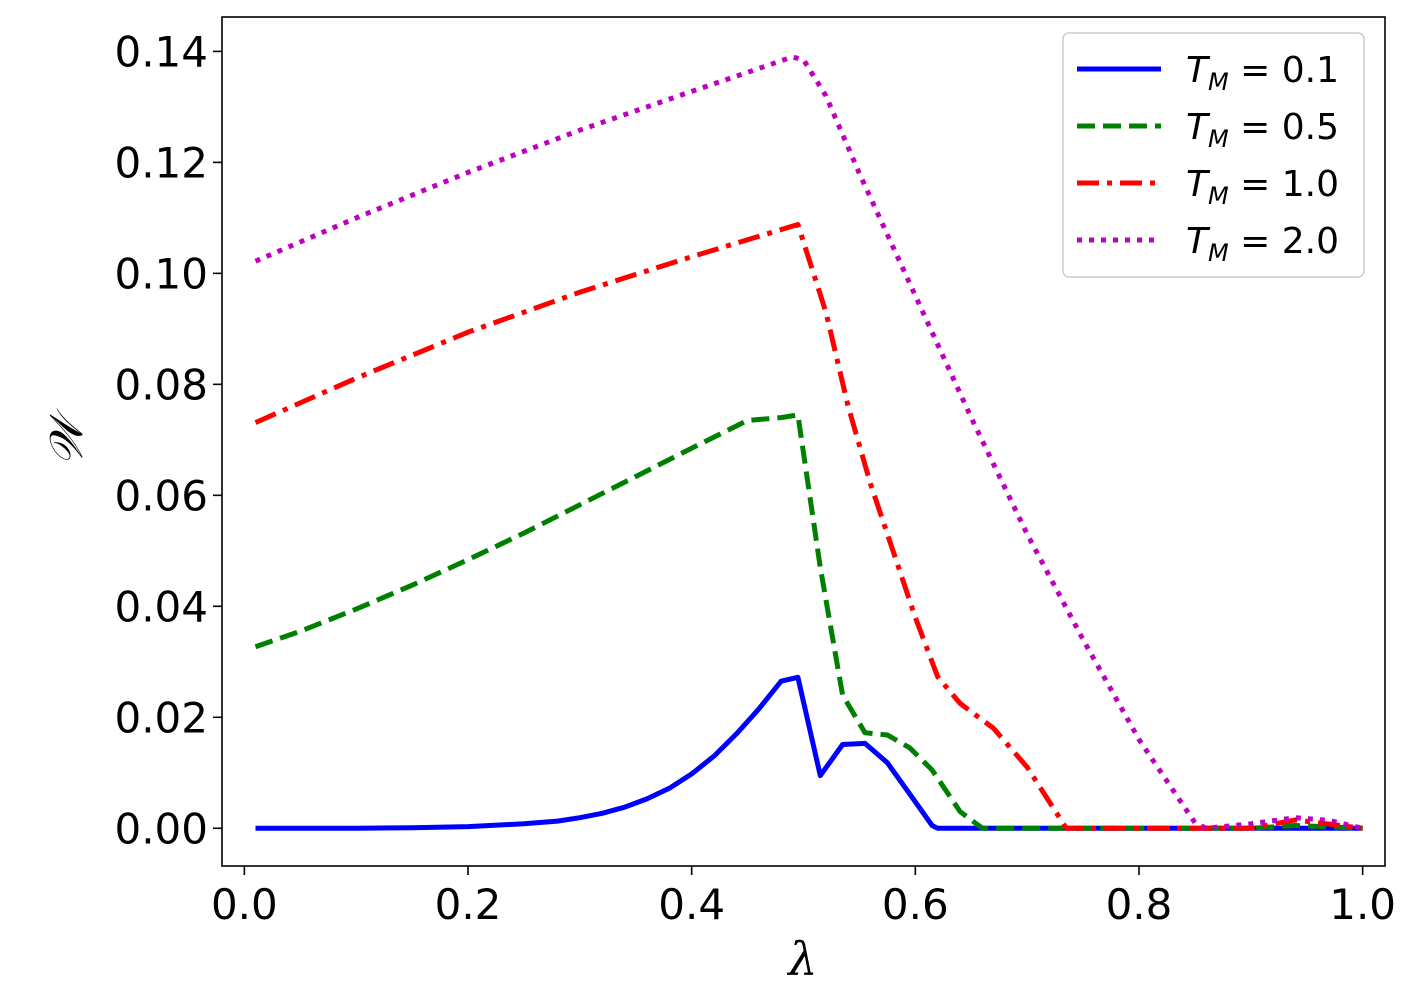 This screenshot has width=1412, height=988. Describe the element at coordinates (1262, 73) in the screenshot. I see `legend-label-0: TM = 0.1` at that location.